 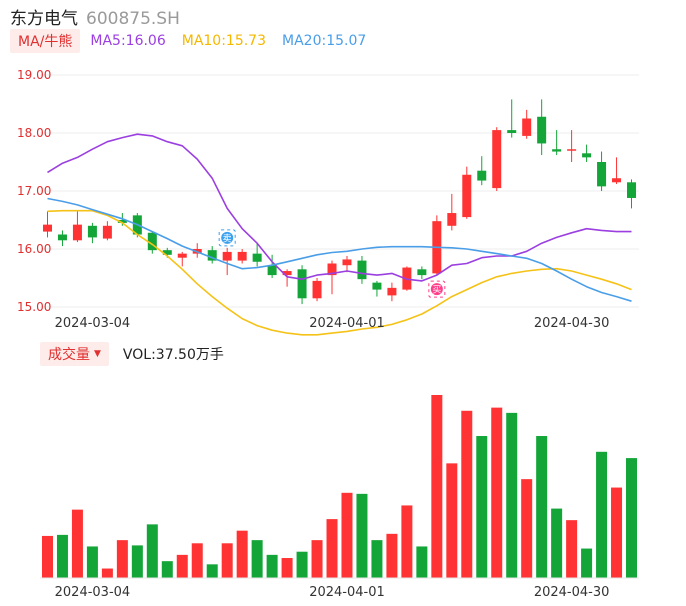 I want to click on price-date-label: 2024-04-01, so click(x=347, y=323).